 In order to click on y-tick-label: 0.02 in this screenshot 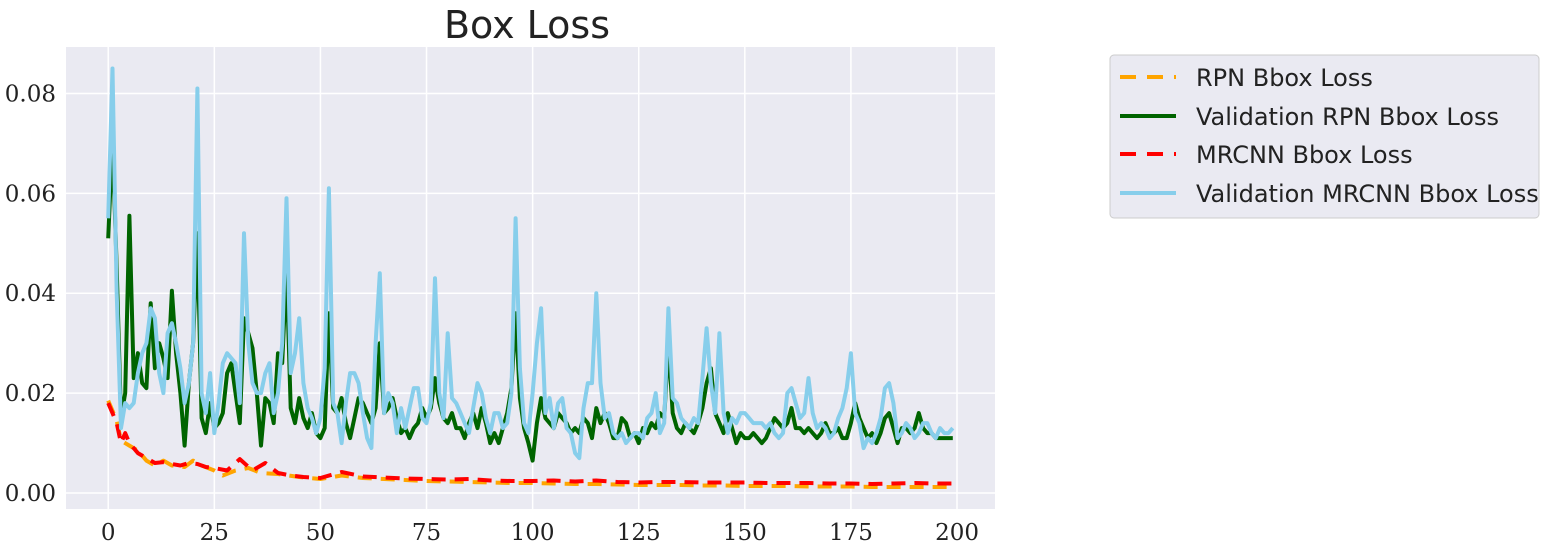, I will do `click(30, 394)`.